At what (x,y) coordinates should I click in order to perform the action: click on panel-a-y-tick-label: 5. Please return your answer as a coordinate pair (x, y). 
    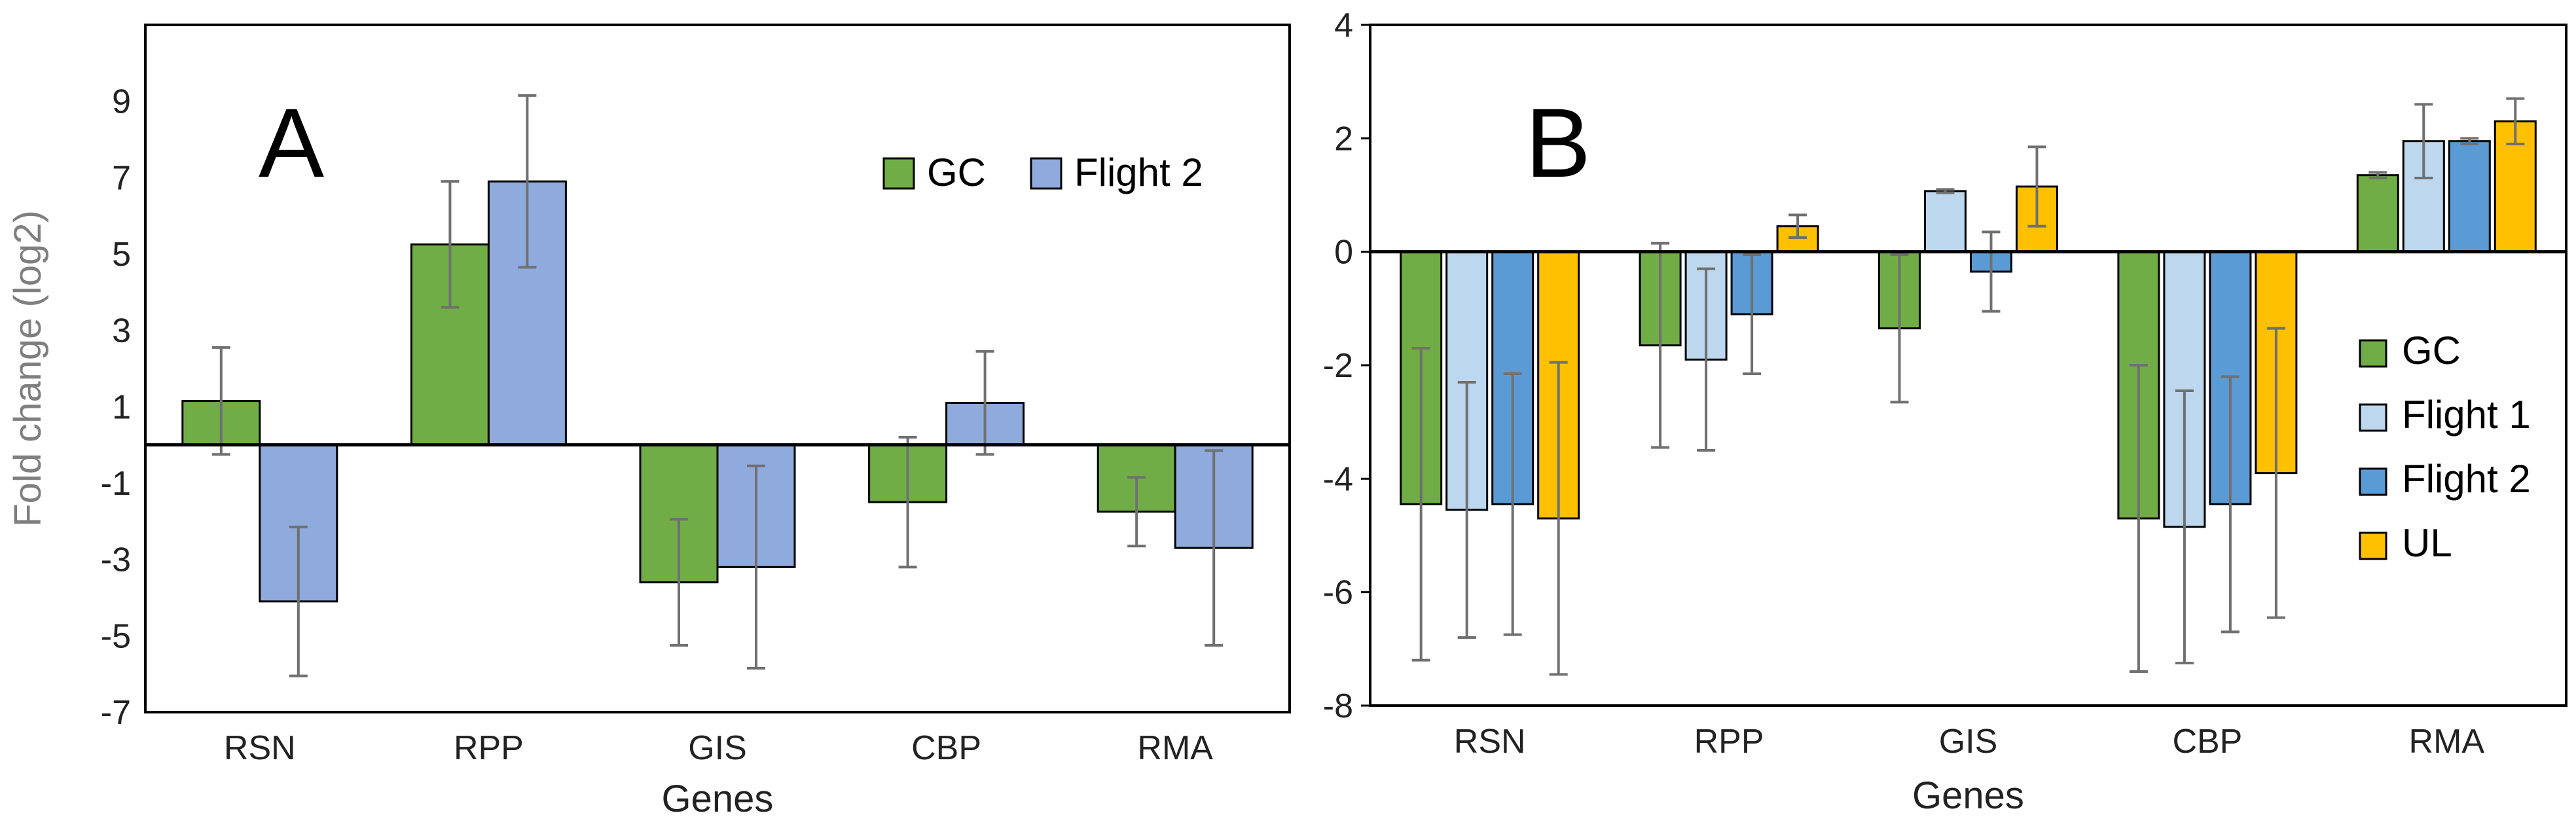
    Looking at the image, I should click on (121, 255).